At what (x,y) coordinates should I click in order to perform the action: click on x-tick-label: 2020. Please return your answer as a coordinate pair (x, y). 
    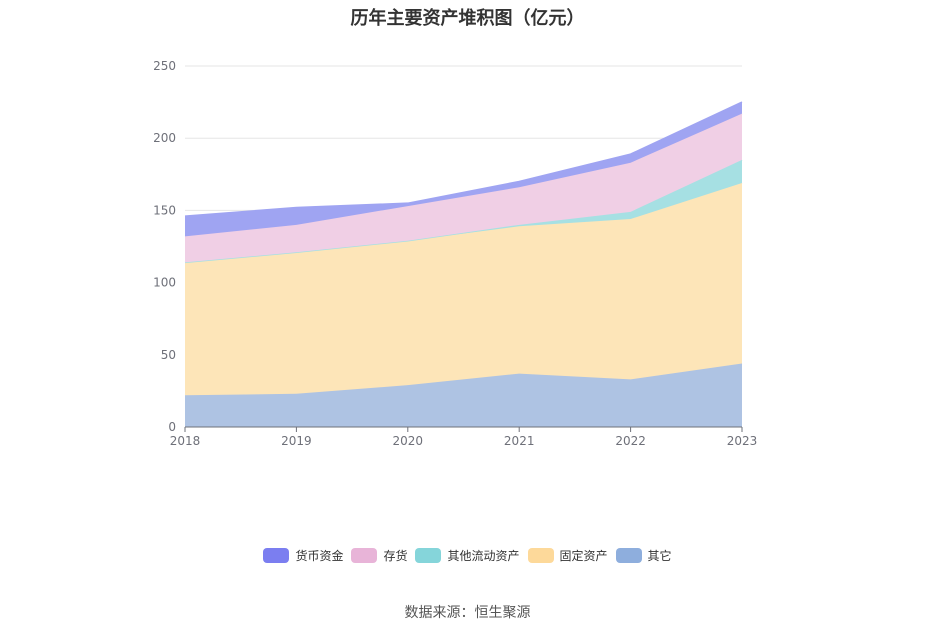
    Looking at the image, I should click on (408, 441).